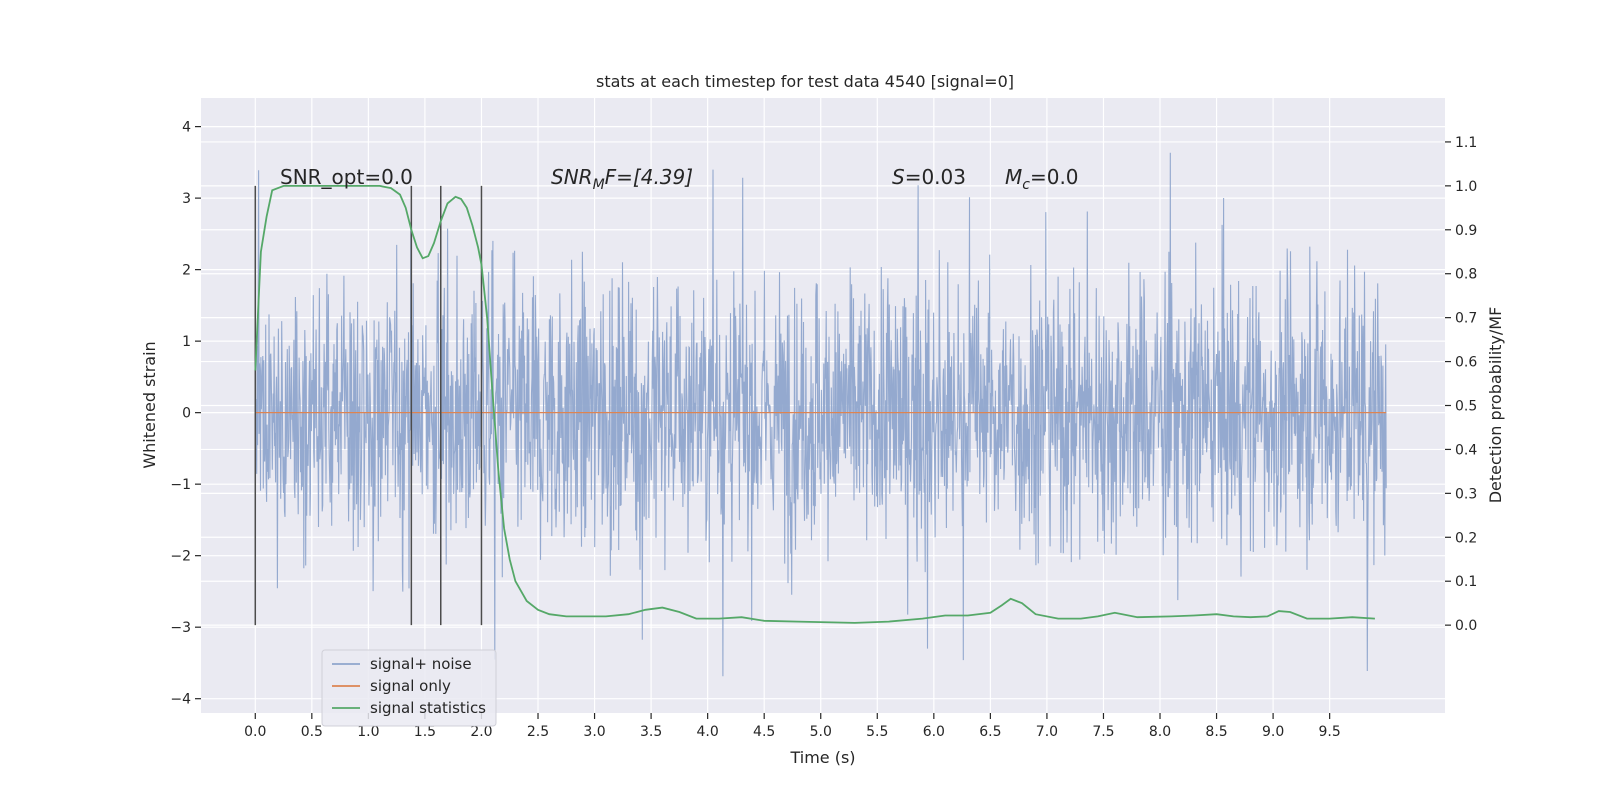  I want to click on y-right-tick-label: 0.5, so click(1466, 407).